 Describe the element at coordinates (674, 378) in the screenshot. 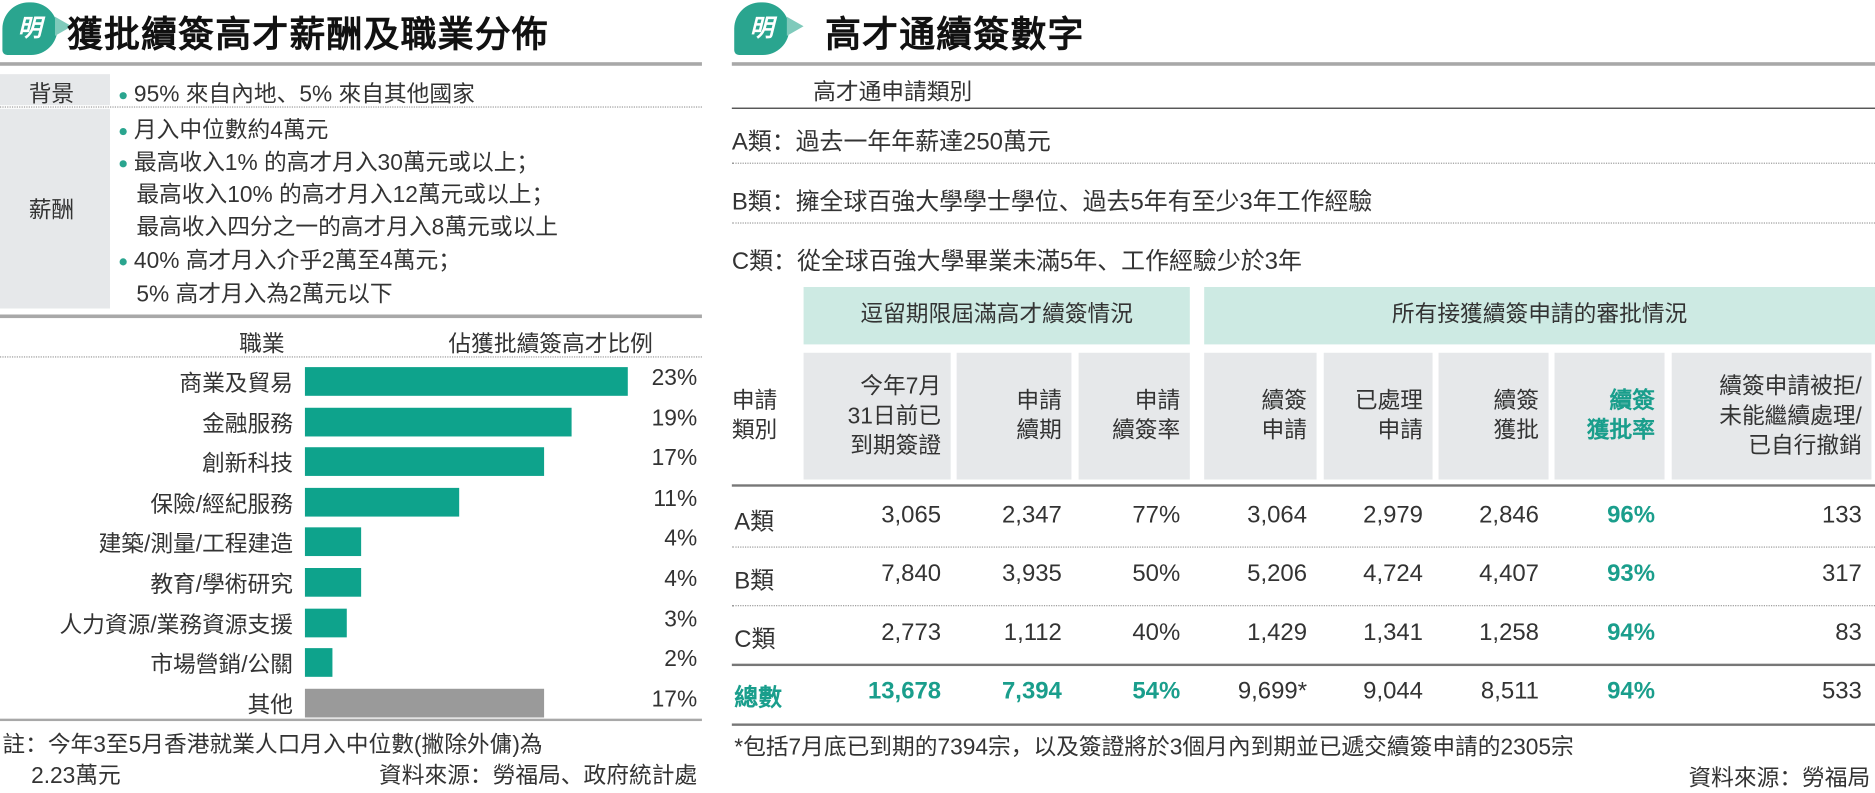

I see `bar-value-label: 23%` at that location.